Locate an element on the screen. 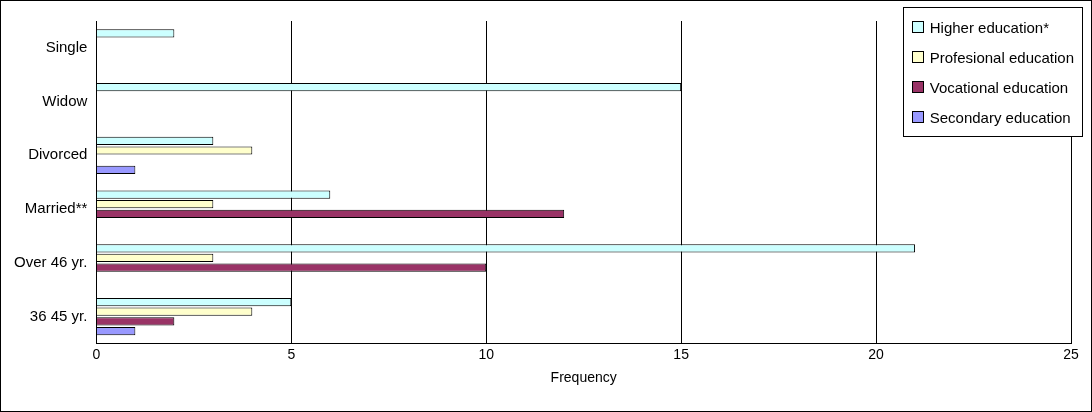 The width and height of the screenshot is (1092, 412). x-tick-label: 25 is located at coordinates (1071, 353).